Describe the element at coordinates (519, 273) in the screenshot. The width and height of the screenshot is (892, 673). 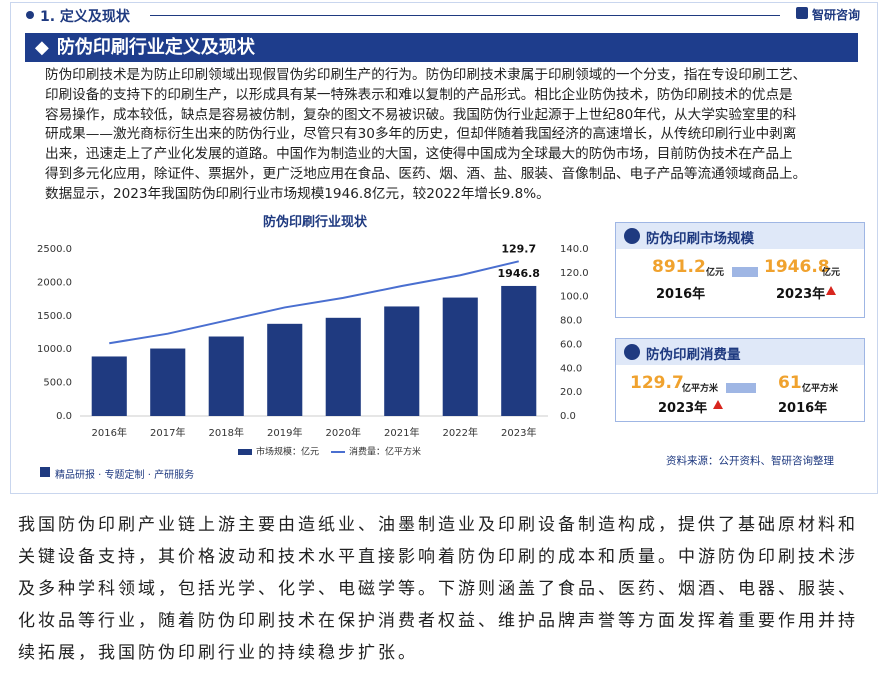
I see `data-label: 1946.8` at that location.